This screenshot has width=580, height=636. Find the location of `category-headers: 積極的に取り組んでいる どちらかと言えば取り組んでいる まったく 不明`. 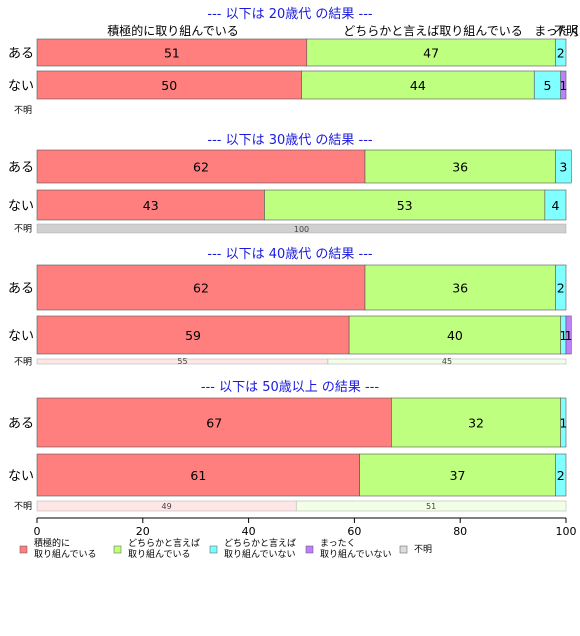

category-headers: 積極的に取り組んでいる どちらかと言えば取り組んでいる まったく 不明 is located at coordinates (343, 30).